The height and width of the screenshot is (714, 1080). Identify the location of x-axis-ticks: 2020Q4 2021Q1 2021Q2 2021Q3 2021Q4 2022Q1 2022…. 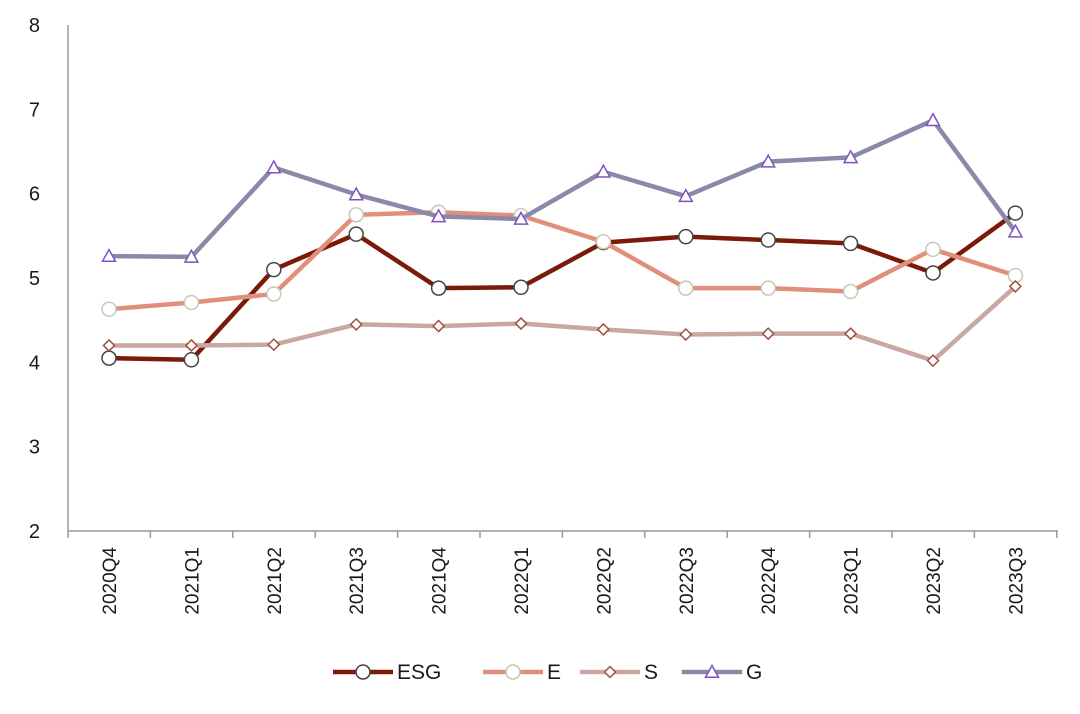
(562, 573).